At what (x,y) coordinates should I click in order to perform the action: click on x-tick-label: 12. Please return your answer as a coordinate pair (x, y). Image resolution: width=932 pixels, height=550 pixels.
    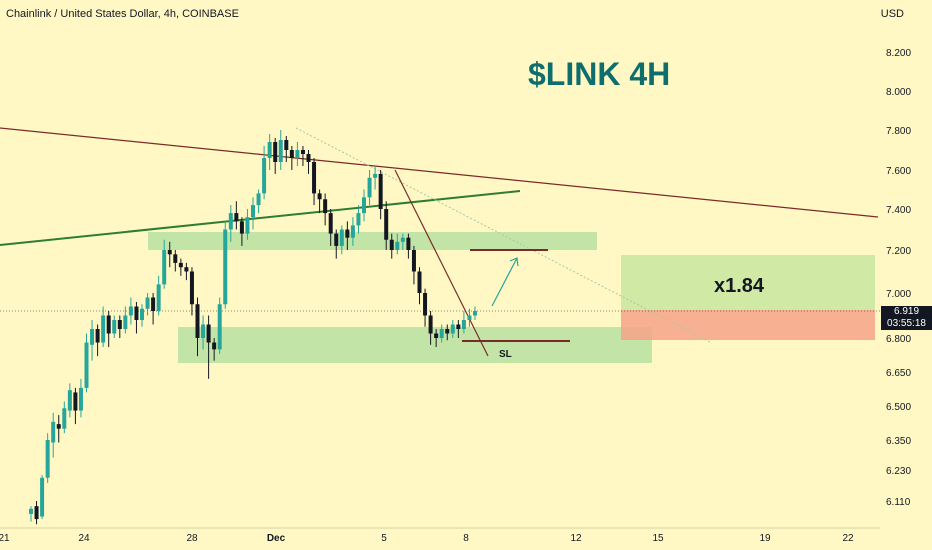
    Looking at the image, I should click on (576, 538).